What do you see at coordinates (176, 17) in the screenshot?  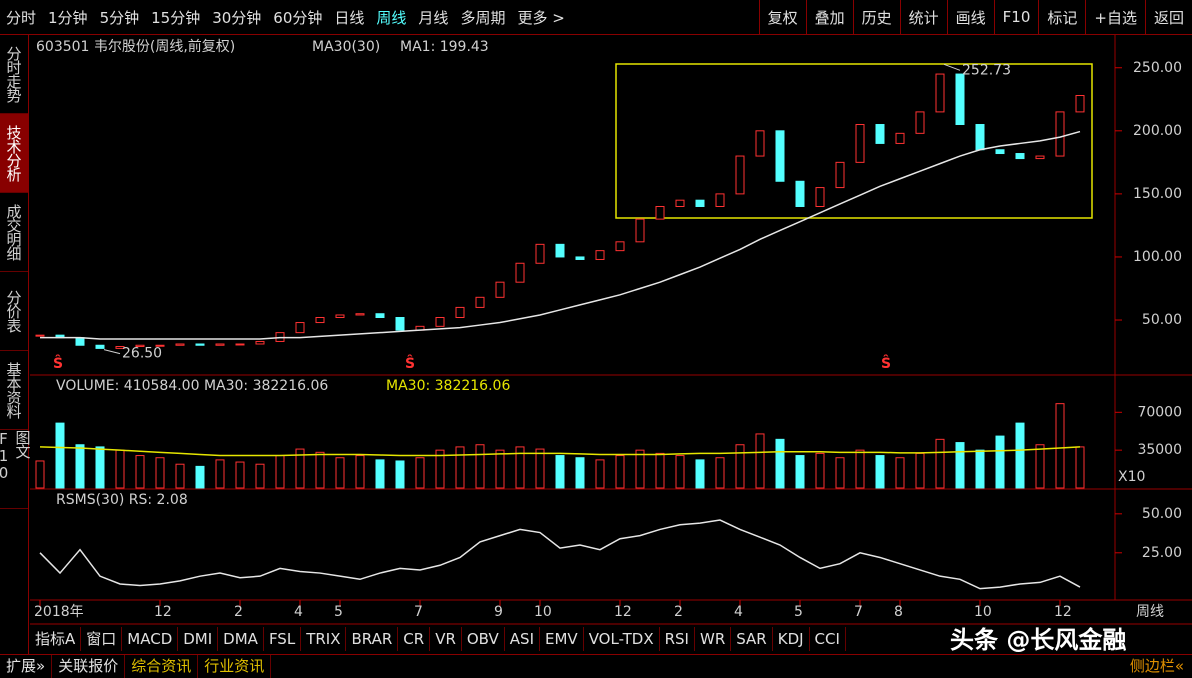 I see `period-button: 15分钟` at bounding box center [176, 17].